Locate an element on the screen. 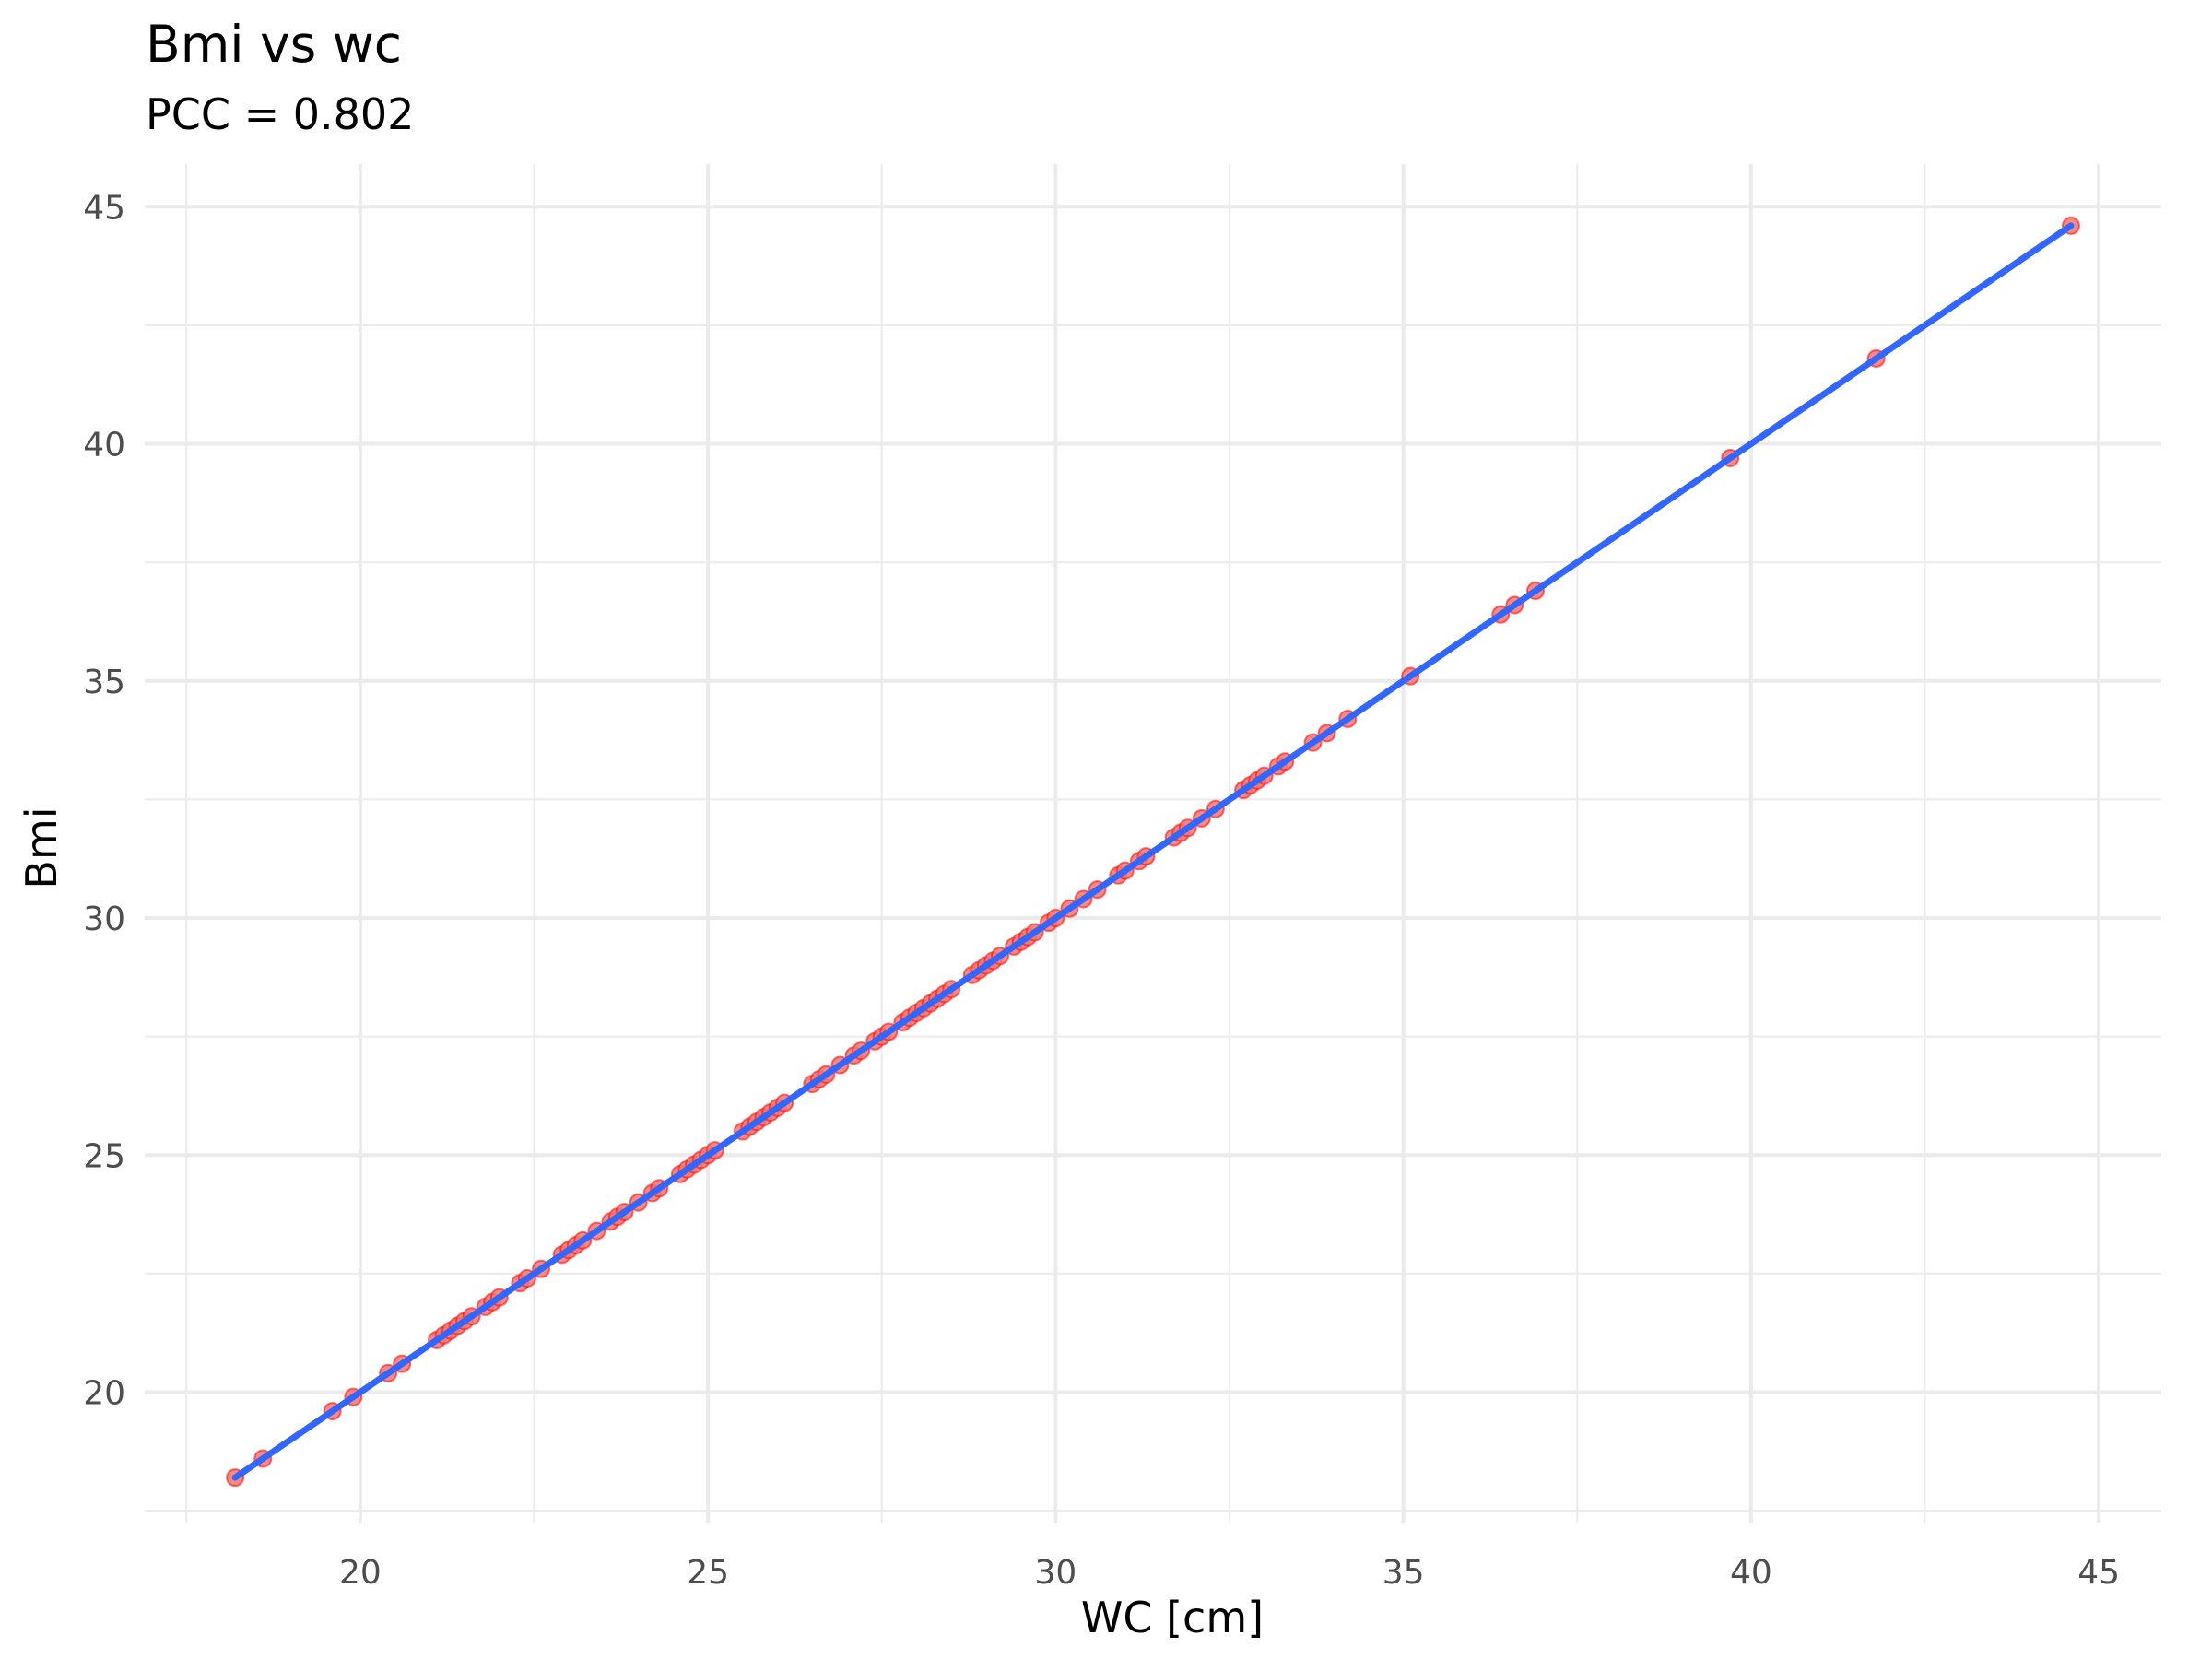  chart-subtitle: PCC = 0.802 is located at coordinates (280, 114).